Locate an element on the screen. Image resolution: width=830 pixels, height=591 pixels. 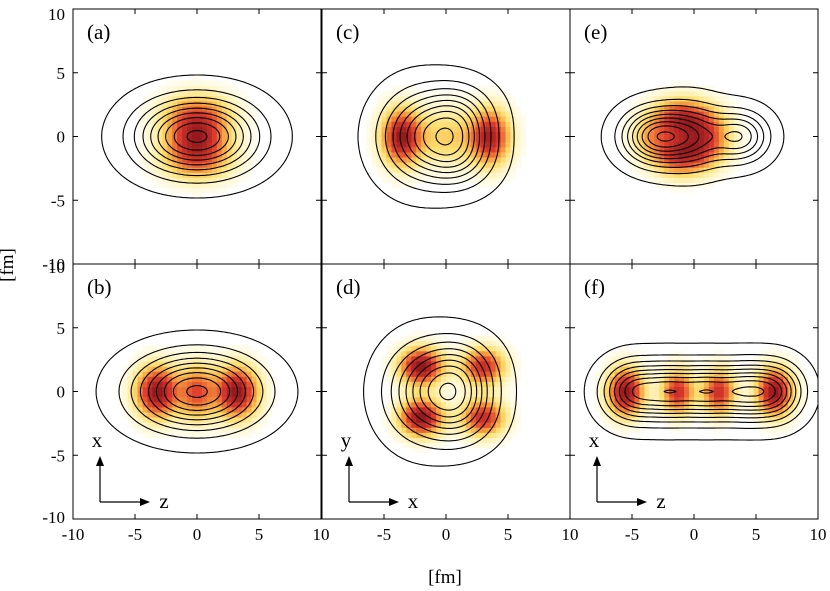
panel-e: (e) is located at coordinates (694, 136).